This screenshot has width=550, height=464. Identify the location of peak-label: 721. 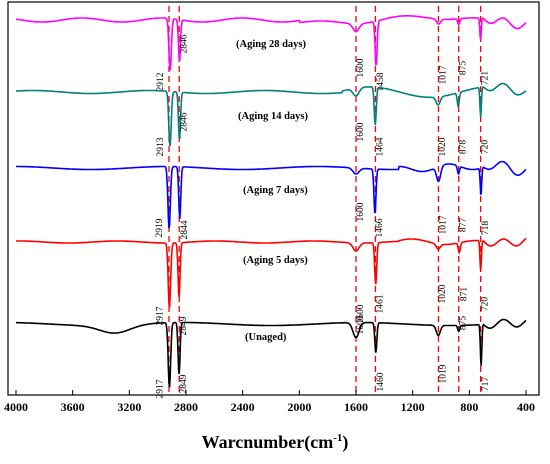
(486, 78).